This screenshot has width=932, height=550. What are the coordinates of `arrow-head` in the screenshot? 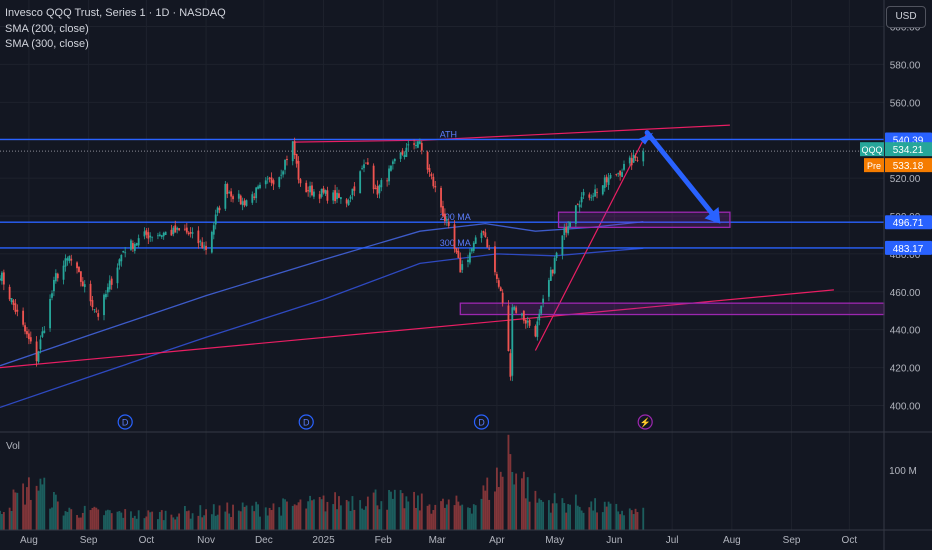 It's located at (646, 138).